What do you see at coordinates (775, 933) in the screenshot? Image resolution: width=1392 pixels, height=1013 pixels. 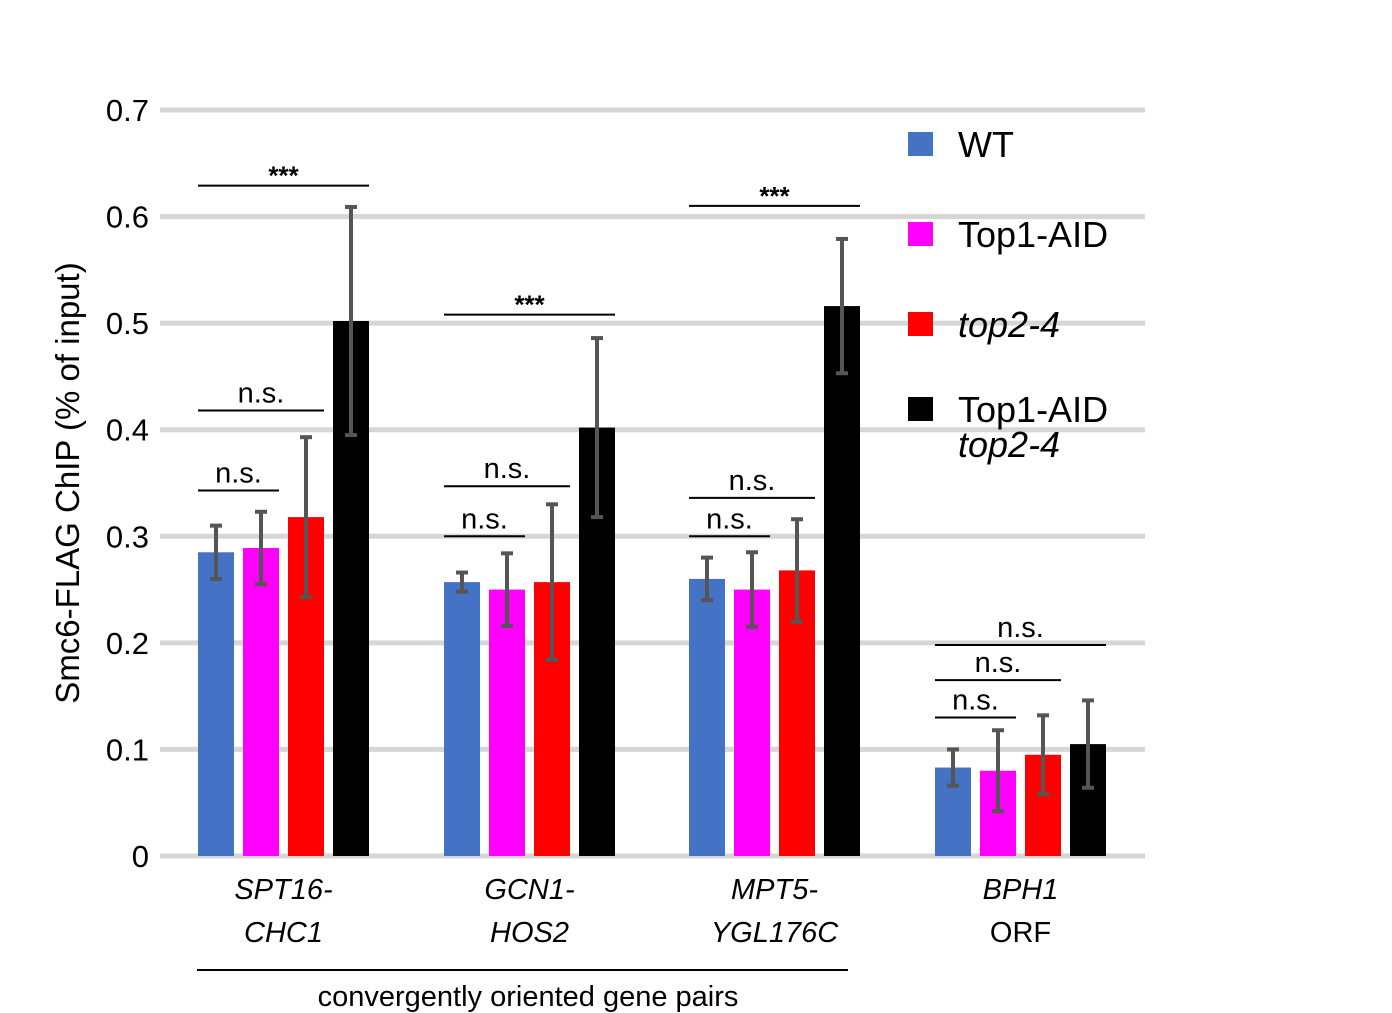 I see `category-label: YGL176C` at bounding box center [775, 933].